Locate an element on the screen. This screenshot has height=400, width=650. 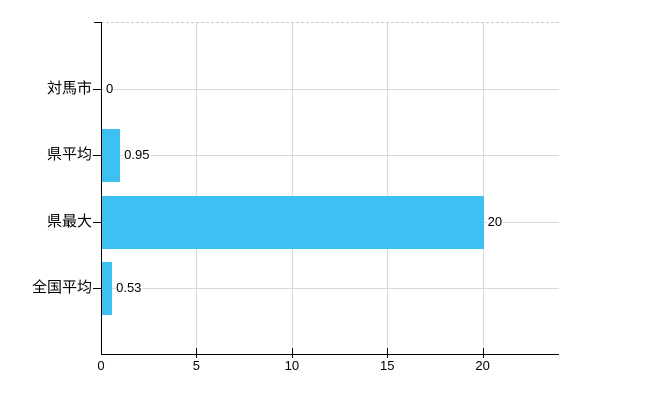
x-tick-label: 10 is located at coordinates (292, 365).